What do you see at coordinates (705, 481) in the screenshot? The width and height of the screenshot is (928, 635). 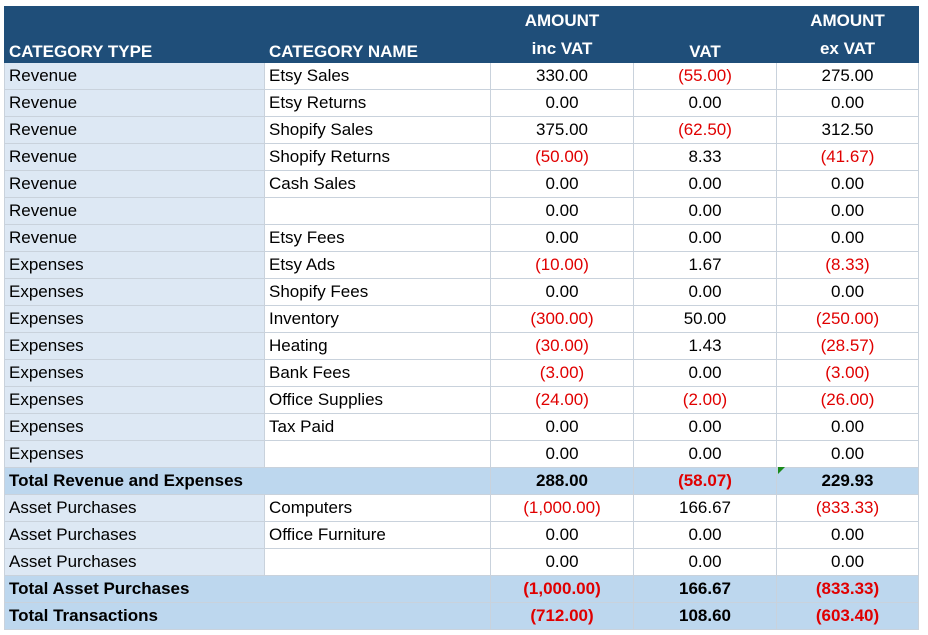 I see `vat-cell: (58.07)` at bounding box center [705, 481].